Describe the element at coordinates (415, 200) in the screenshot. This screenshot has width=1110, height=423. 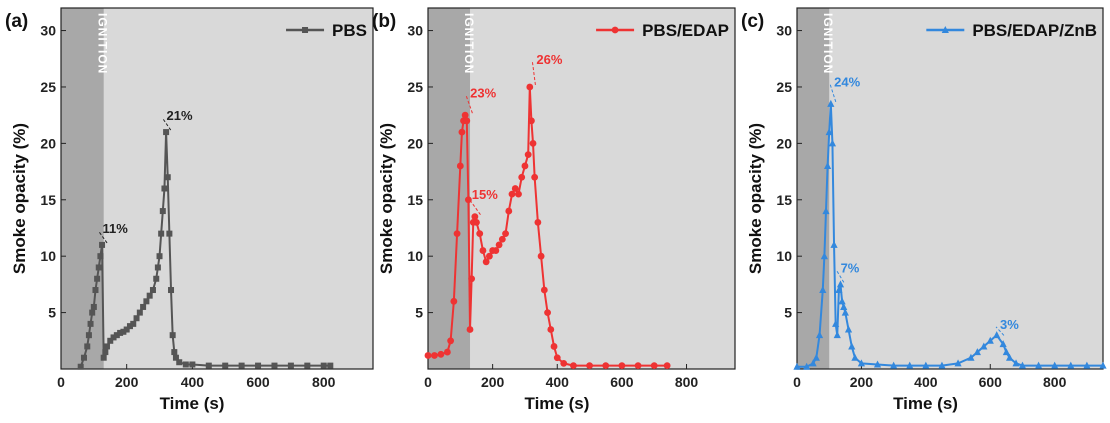
I see `y-tick-label: 15` at that location.